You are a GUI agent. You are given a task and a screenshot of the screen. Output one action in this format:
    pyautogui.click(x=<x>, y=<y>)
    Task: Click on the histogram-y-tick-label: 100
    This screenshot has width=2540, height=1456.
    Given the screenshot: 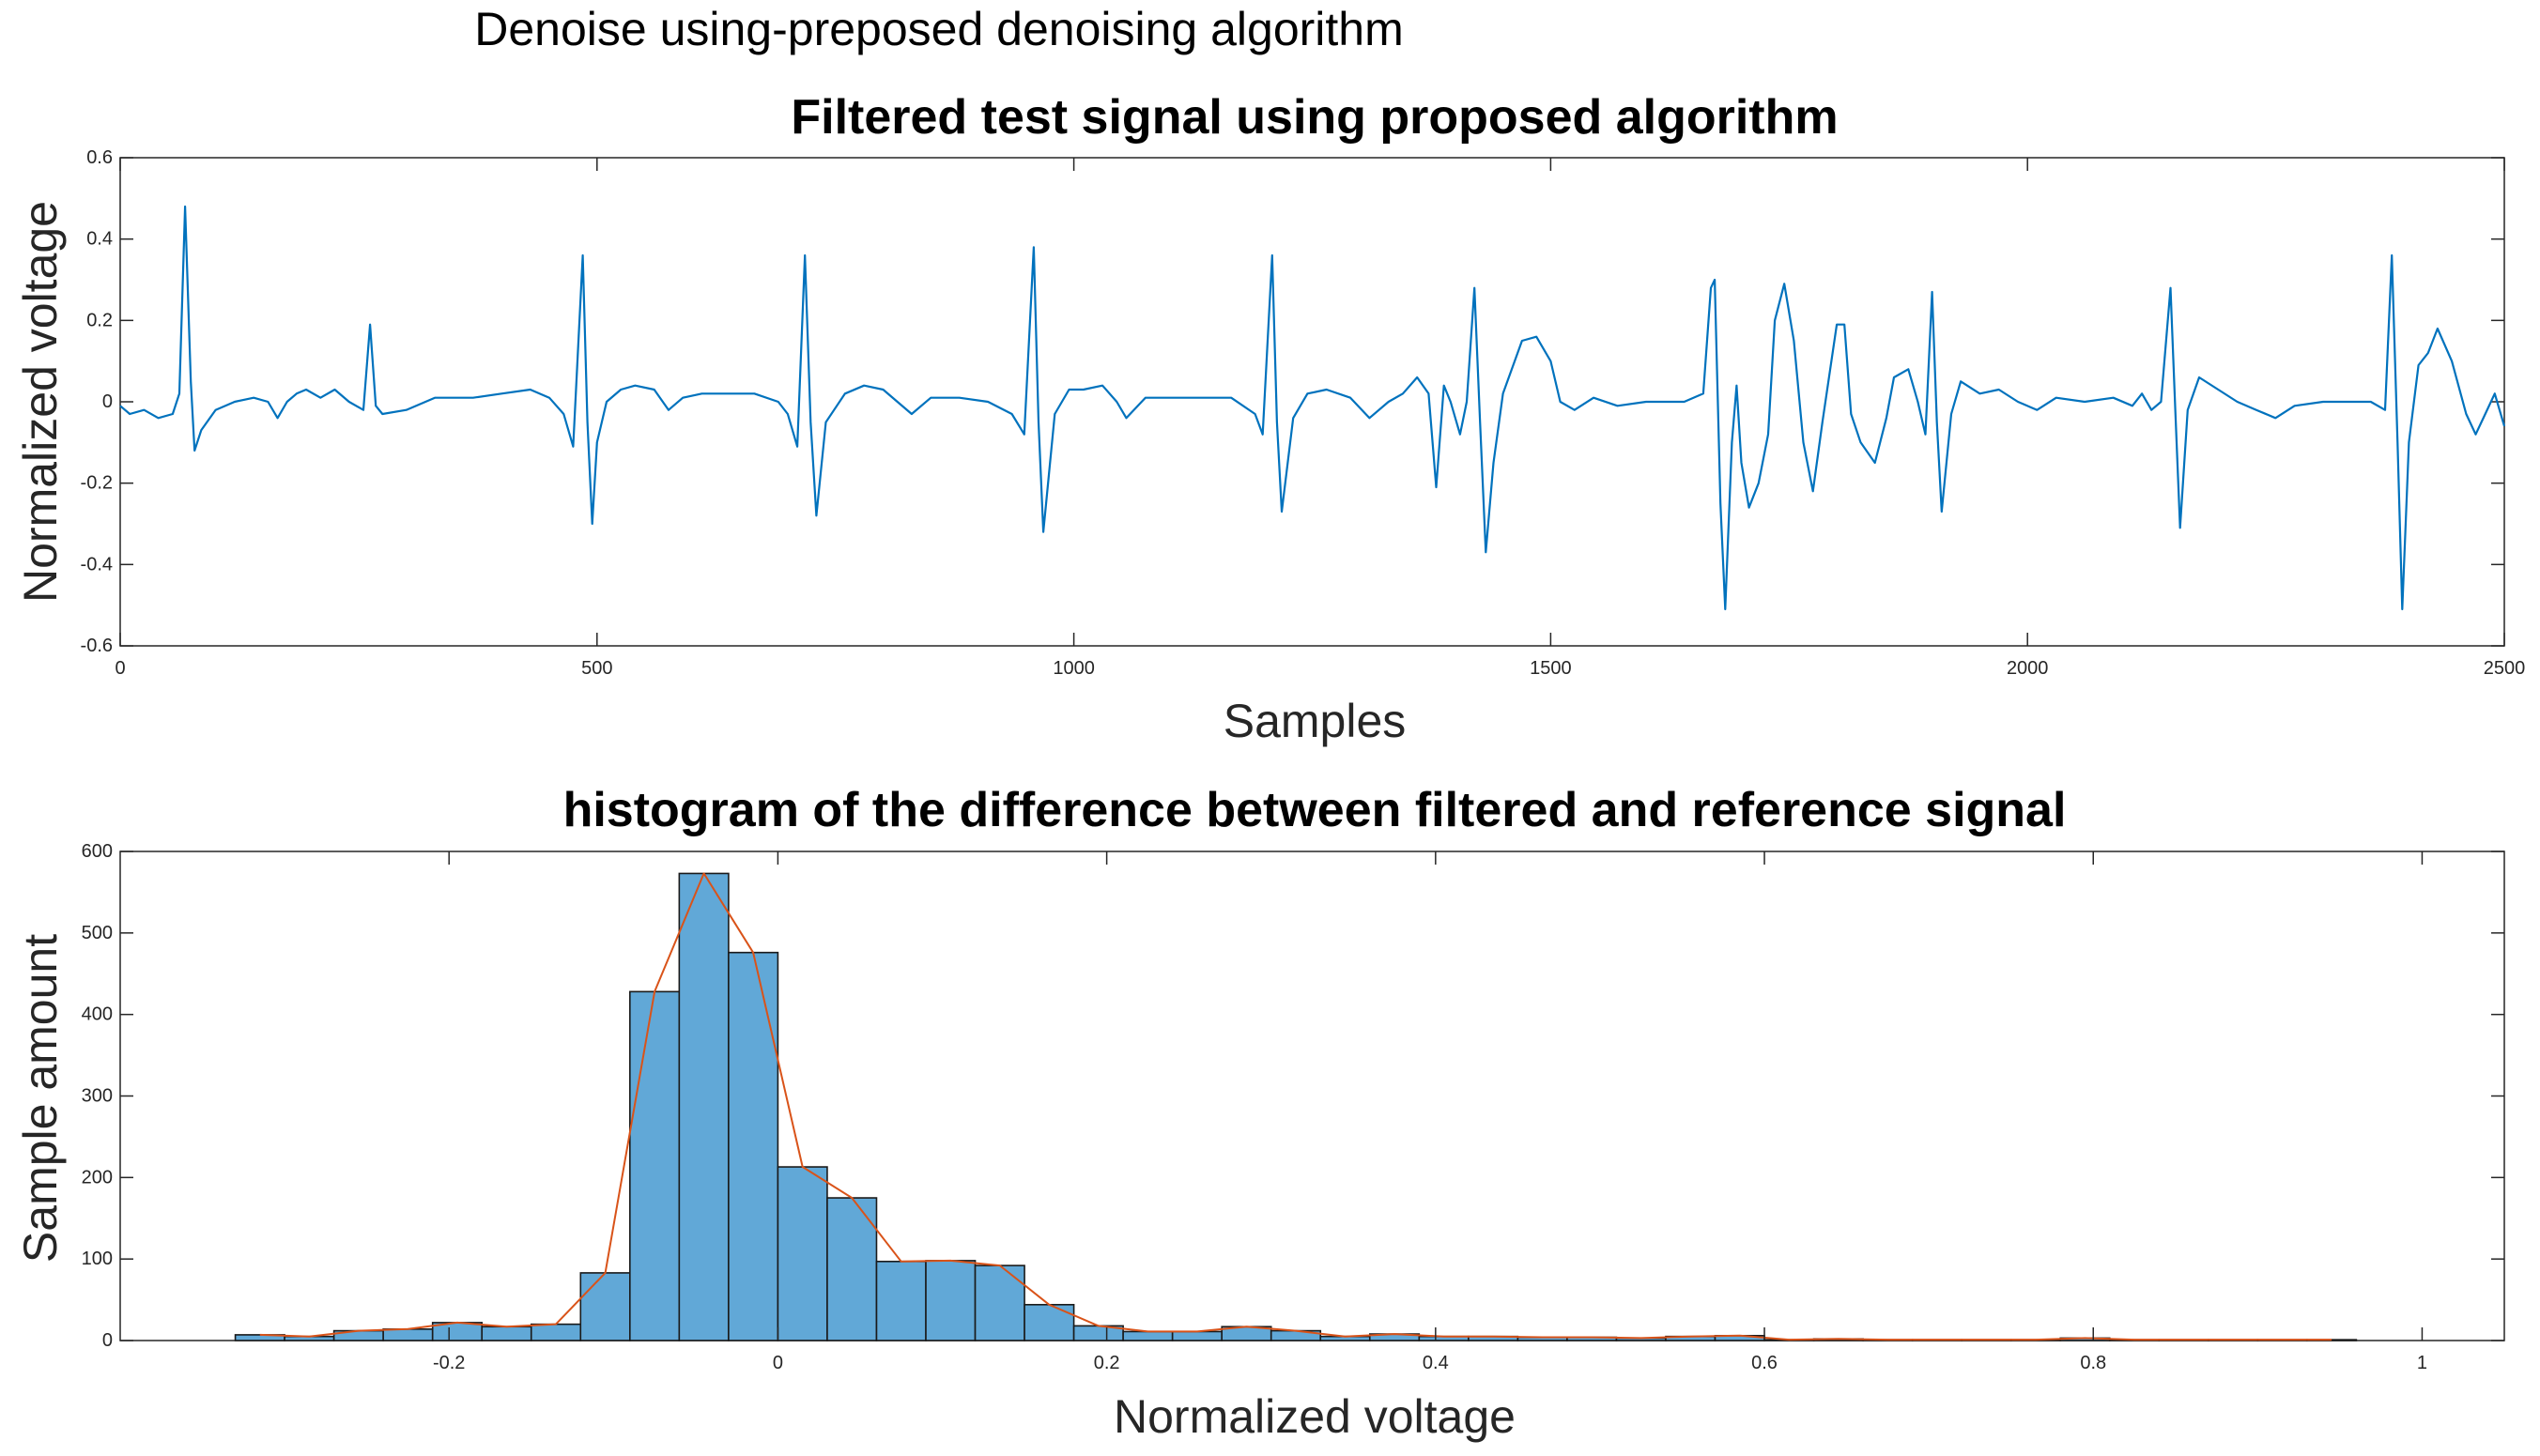 What is the action you would take?
    pyautogui.click(x=98, y=1259)
    